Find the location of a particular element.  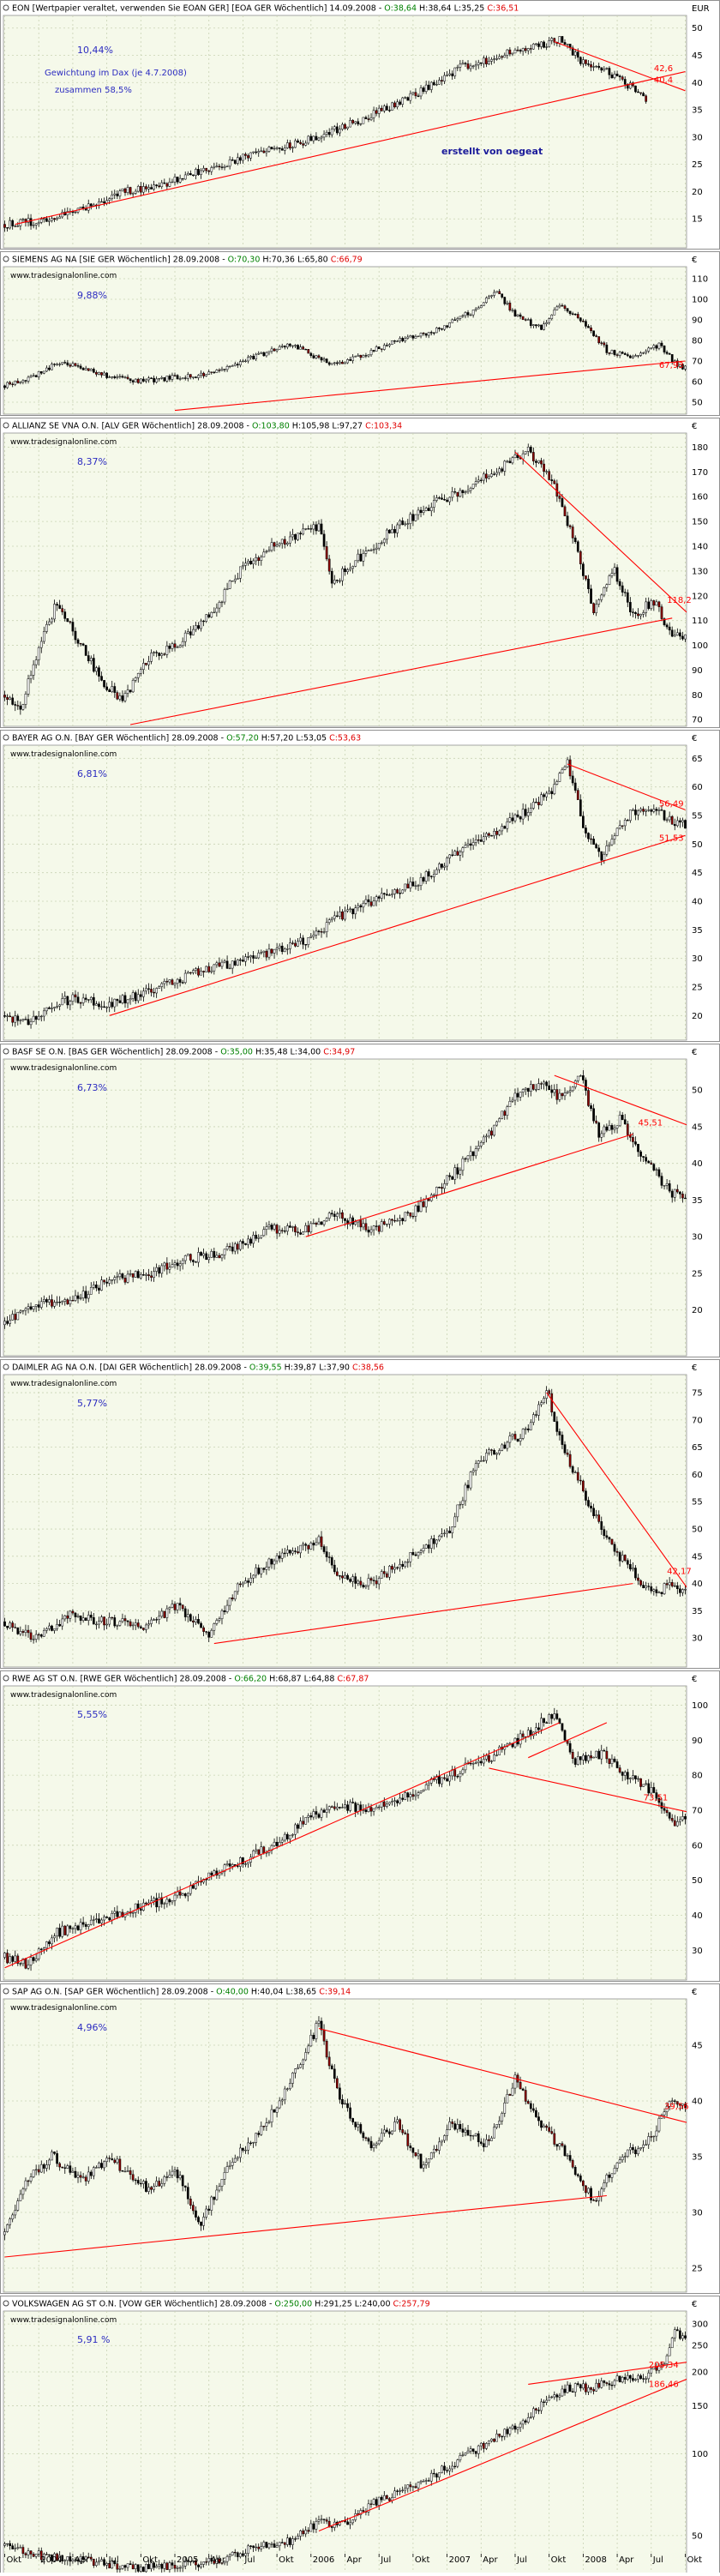

y-tick-label: 100 is located at coordinates (700, 300).